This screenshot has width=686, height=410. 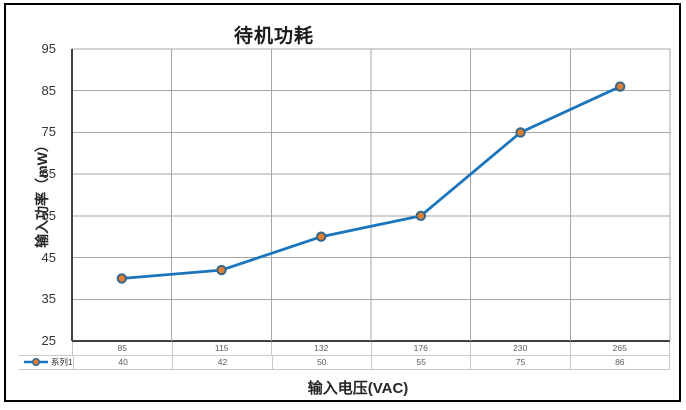 I want to click on data-table-value-row: 系列1 40 42 50 55 75 86, so click(x=344, y=362).